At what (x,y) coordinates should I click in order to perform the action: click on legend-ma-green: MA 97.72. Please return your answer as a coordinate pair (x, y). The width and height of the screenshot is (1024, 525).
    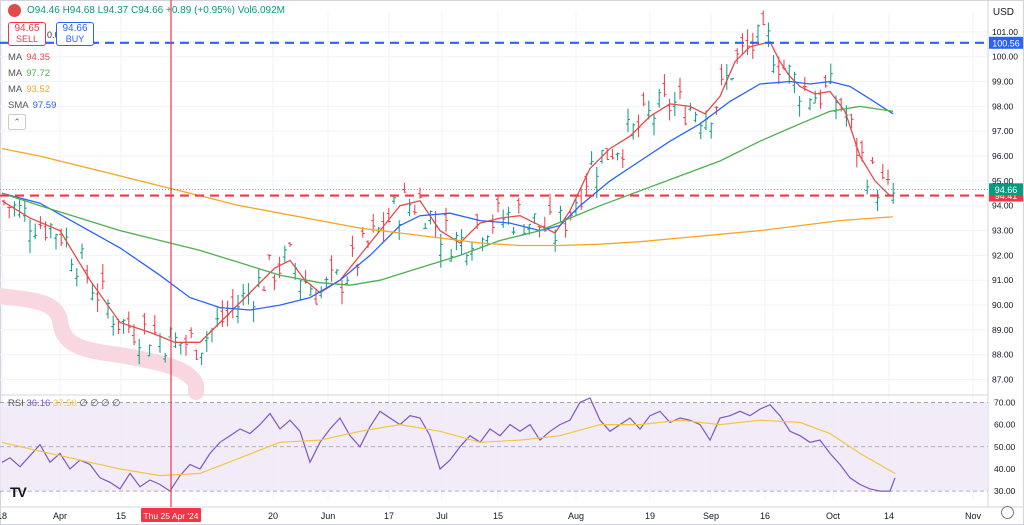
    Looking at the image, I should click on (29, 73).